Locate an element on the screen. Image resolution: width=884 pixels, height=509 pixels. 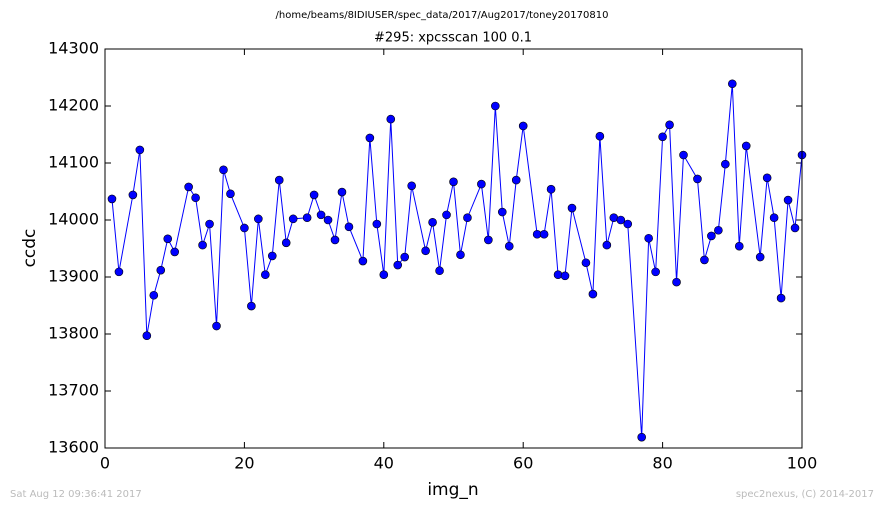
timestamp: Sat Aug 12 09:36:41 2017 is located at coordinates (76, 494).